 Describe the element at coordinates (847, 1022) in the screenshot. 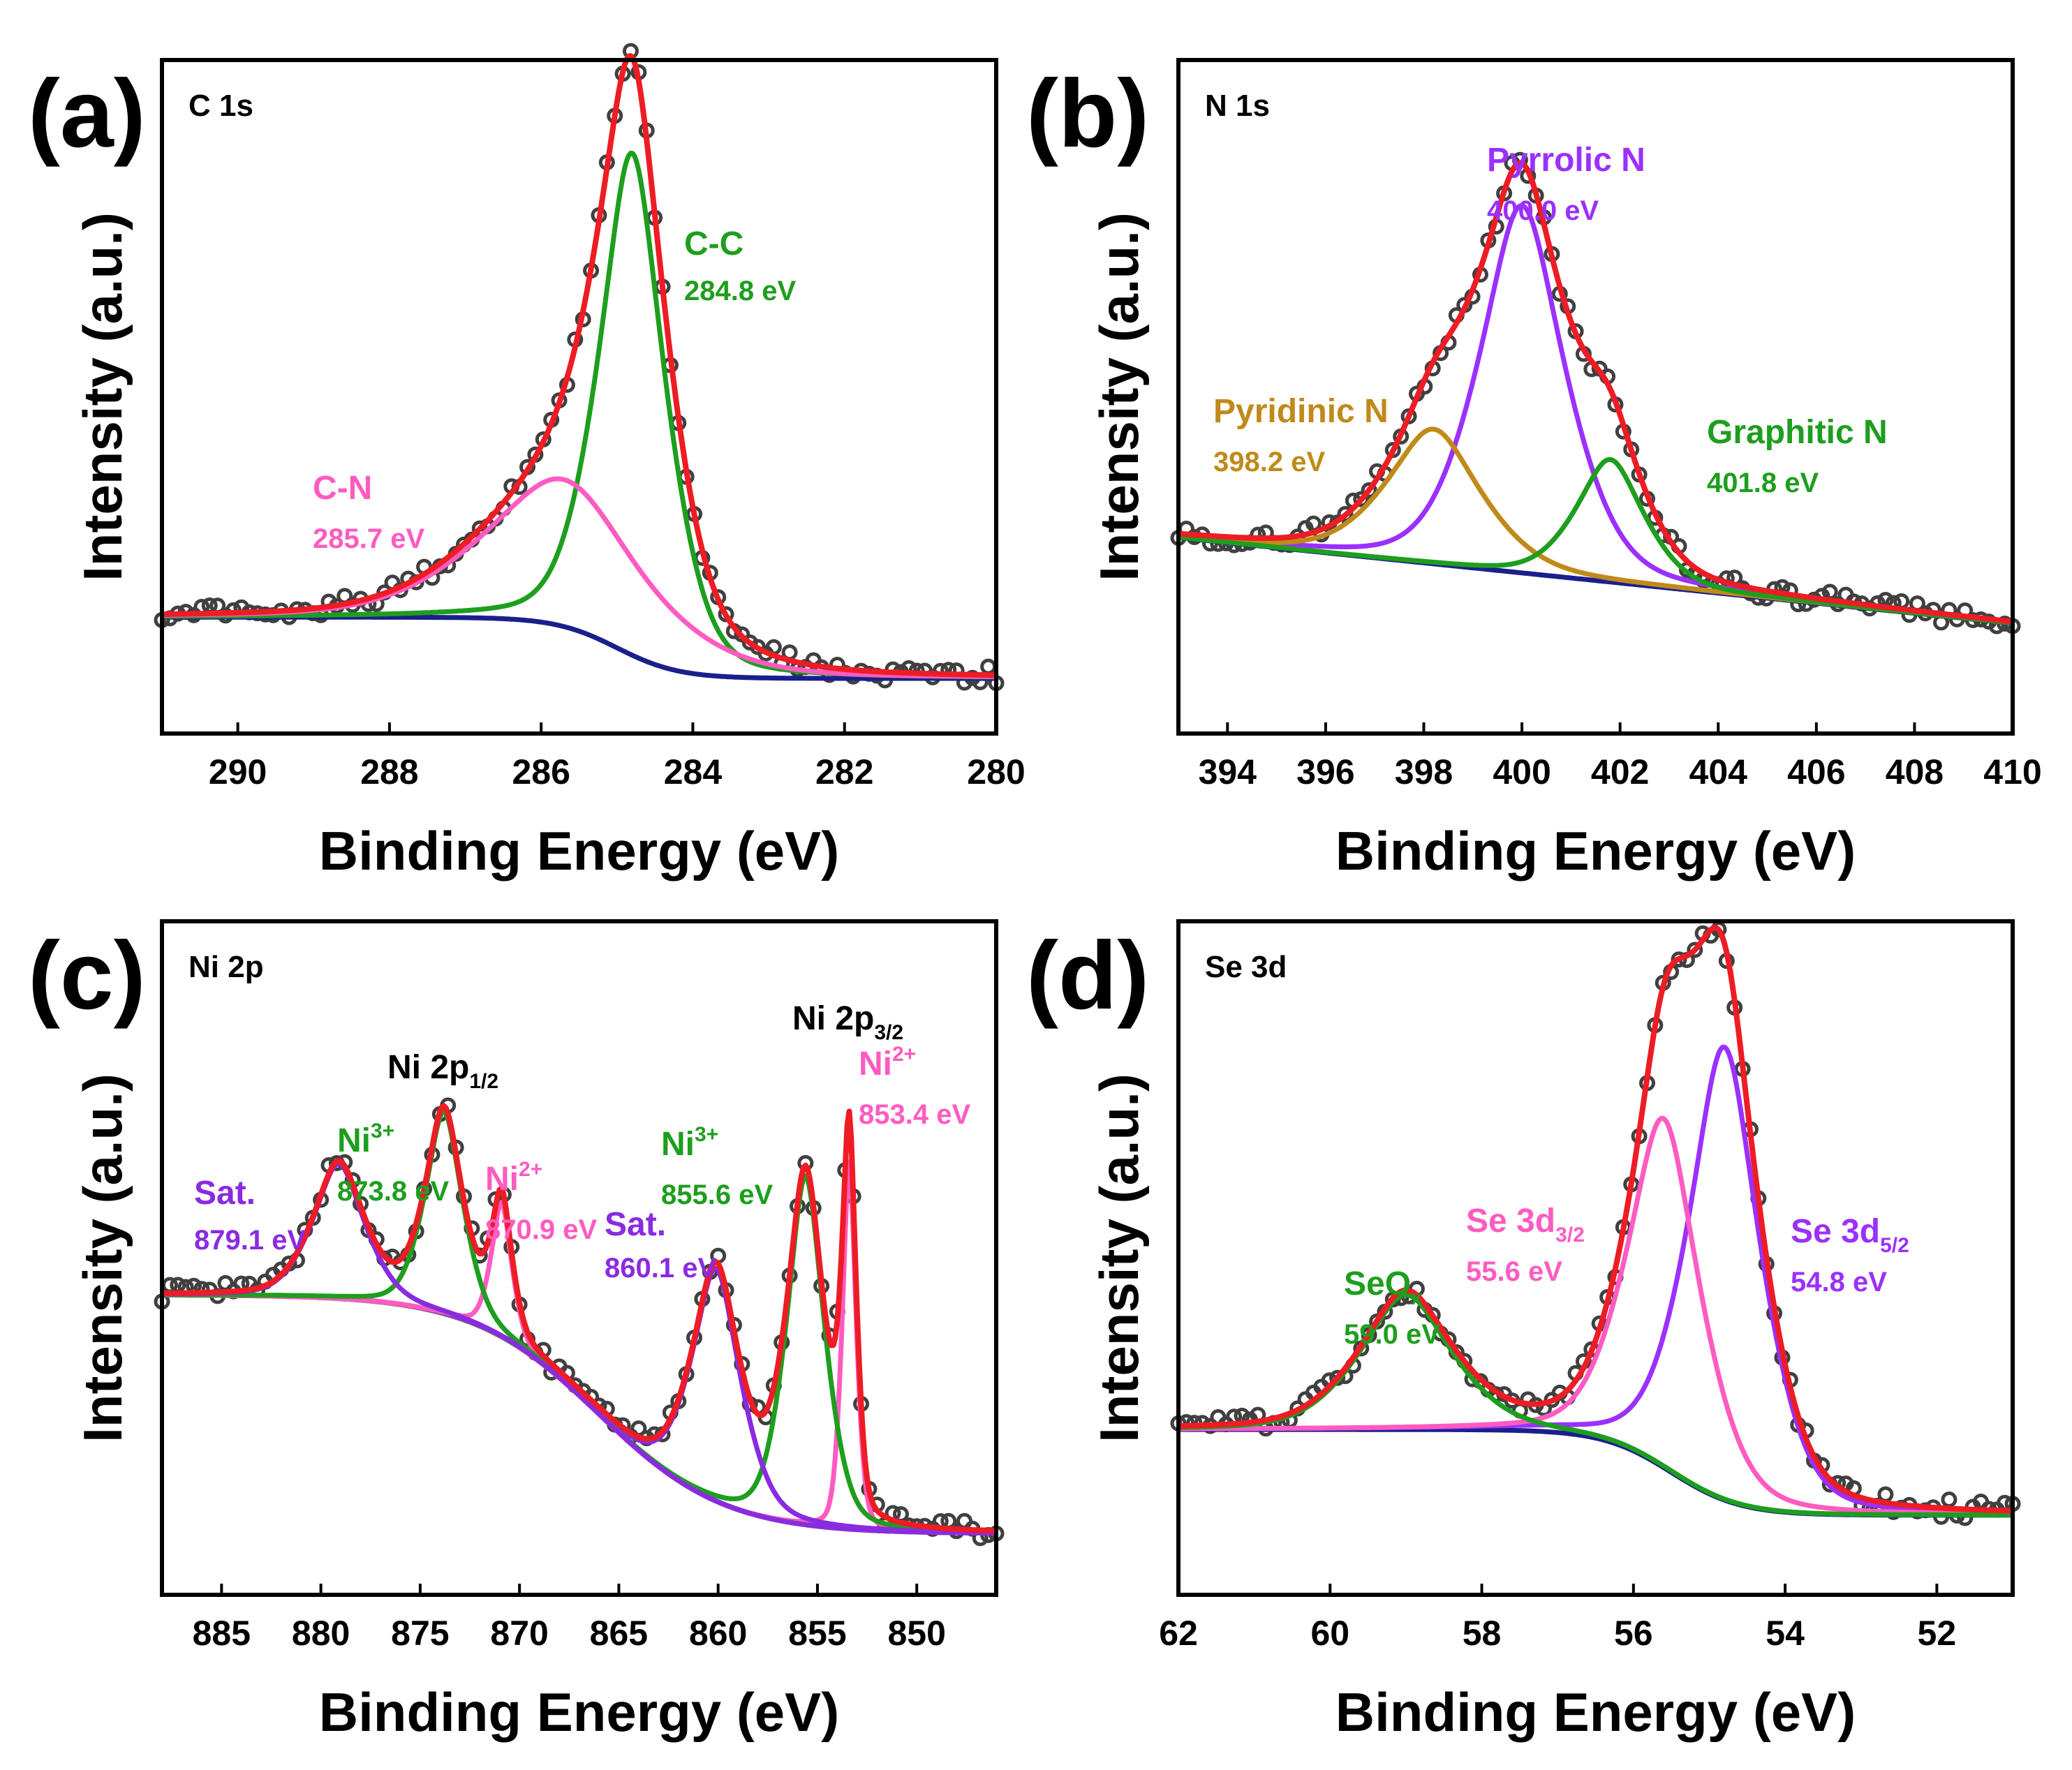

I see `peak-label: Ni 2p3/2` at that location.